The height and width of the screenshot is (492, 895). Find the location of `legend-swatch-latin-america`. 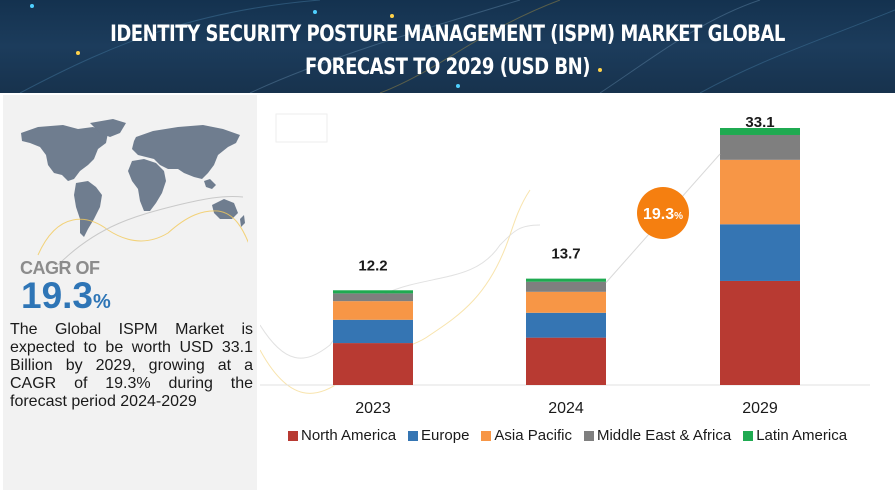

legend-swatch-latin-america is located at coordinates (748, 435).